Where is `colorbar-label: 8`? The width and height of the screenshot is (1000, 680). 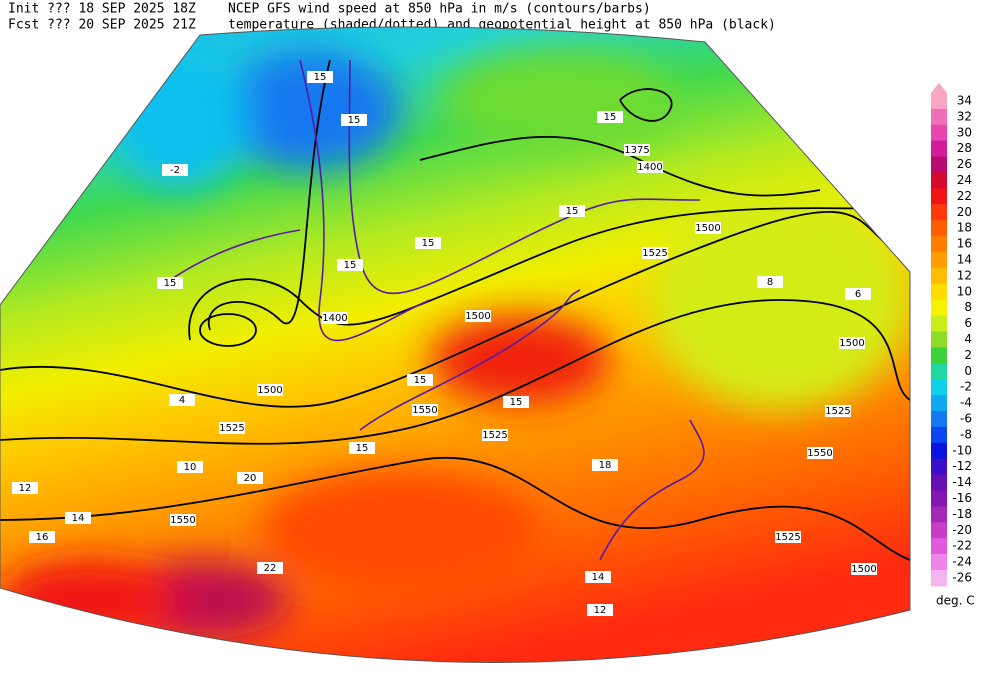
colorbar-label: 8 is located at coordinates (968, 307).